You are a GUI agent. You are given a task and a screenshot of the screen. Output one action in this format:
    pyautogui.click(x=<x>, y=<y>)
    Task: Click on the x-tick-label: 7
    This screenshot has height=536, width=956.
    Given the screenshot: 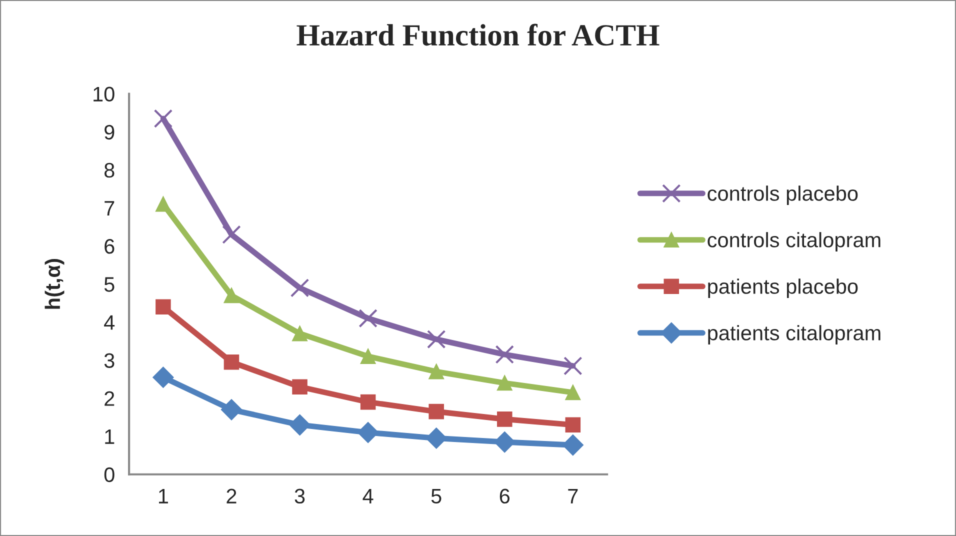 What is the action you would take?
    pyautogui.click(x=573, y=496)
    